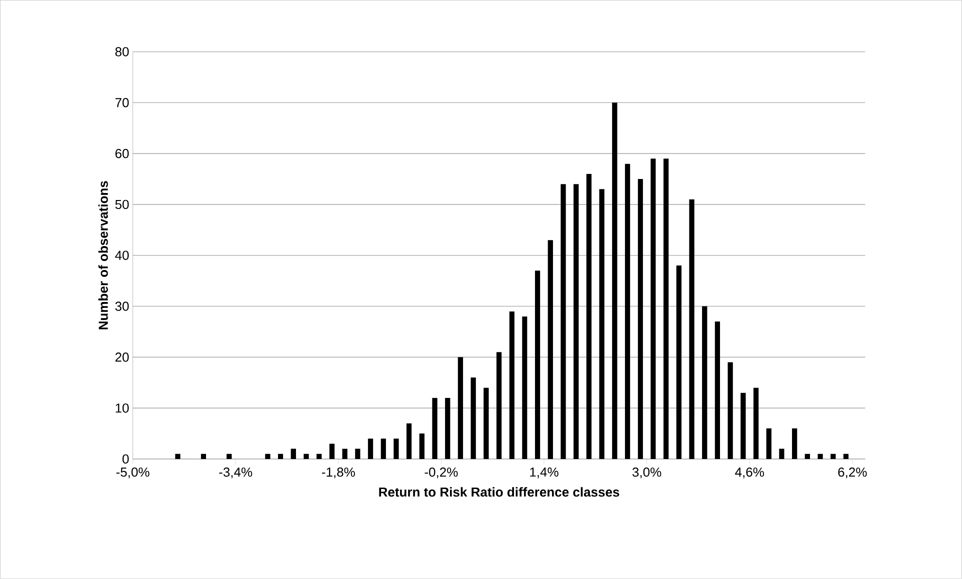 This screenshot has width=962, height=579. I want to click on x-tick-label: 3,0%, so click(647, 473).